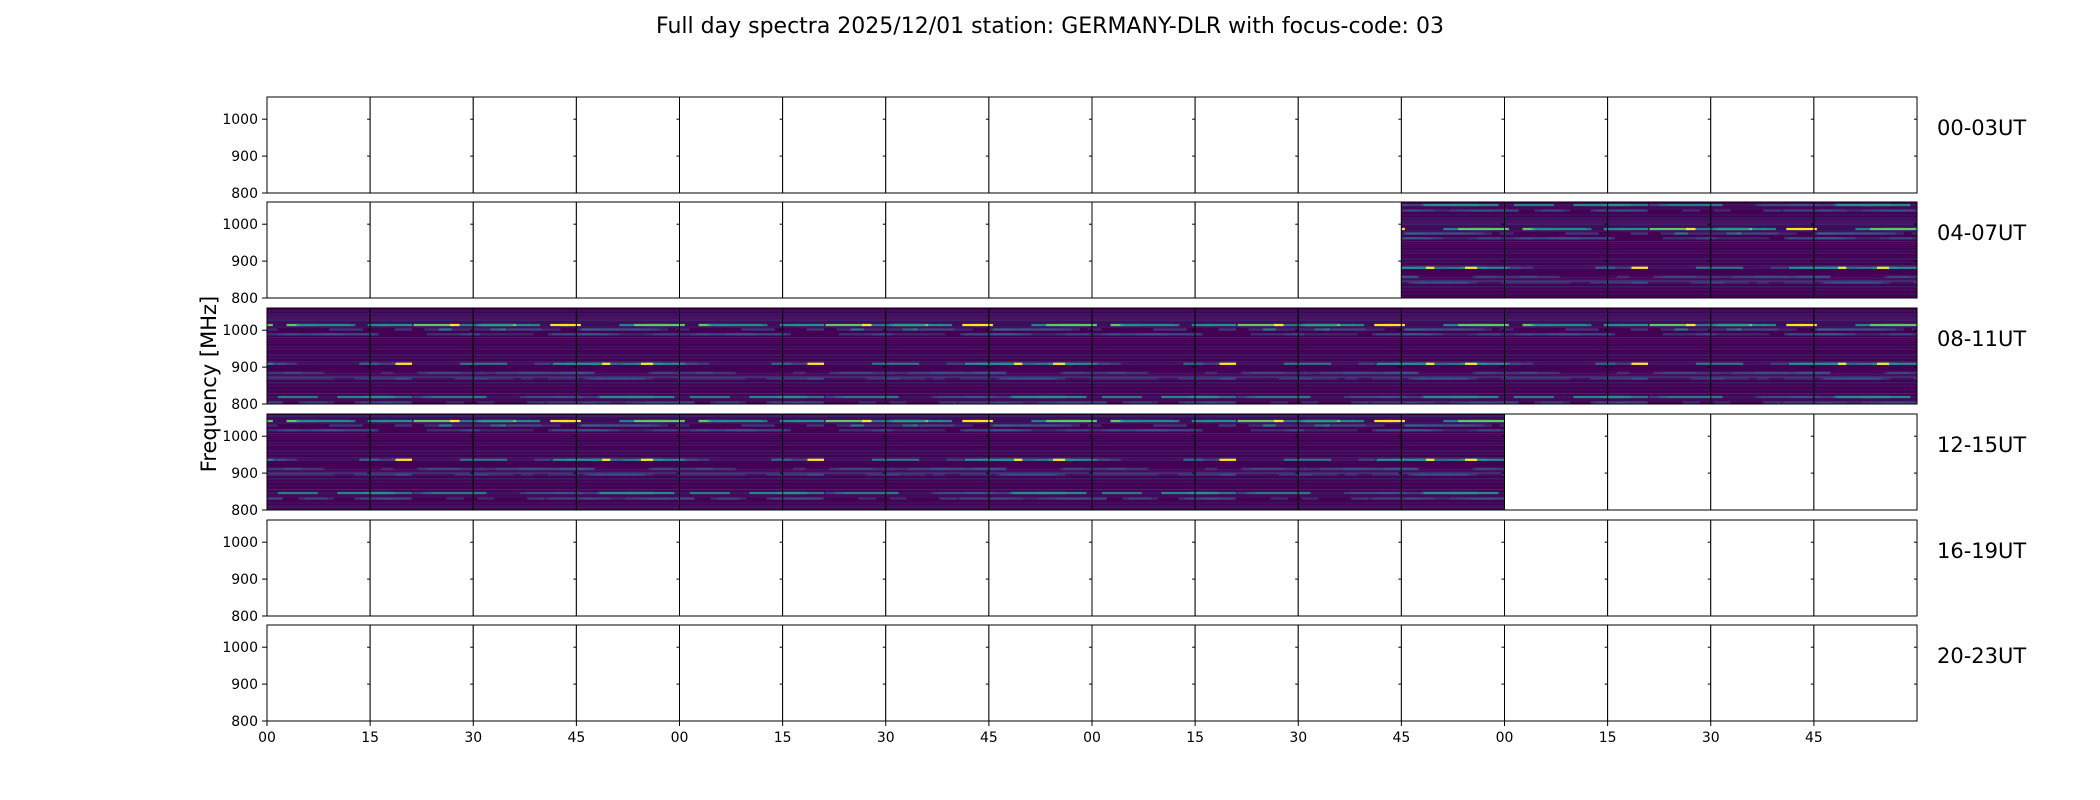 This screenshot has width=2100, height=800. Describe the element at coordinates (1981, 233) in the screenshot. I see `row-label: 04-07UT` at that location.